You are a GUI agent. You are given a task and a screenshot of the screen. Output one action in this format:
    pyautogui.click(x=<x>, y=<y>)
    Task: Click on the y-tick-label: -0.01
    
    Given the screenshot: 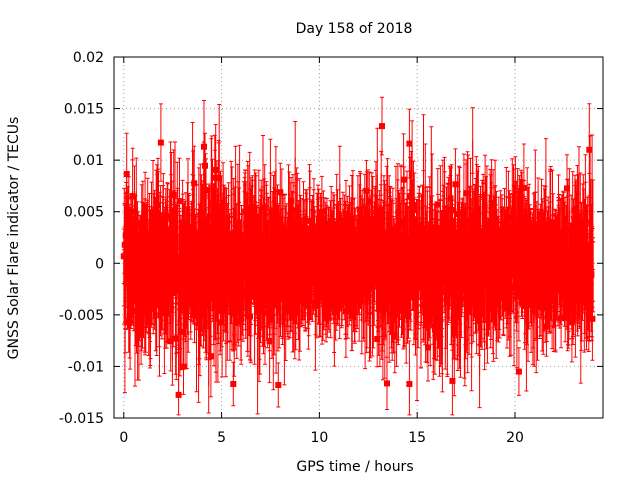 What is the action you would take?
    pyautogui.click(x=86, y=367)
    